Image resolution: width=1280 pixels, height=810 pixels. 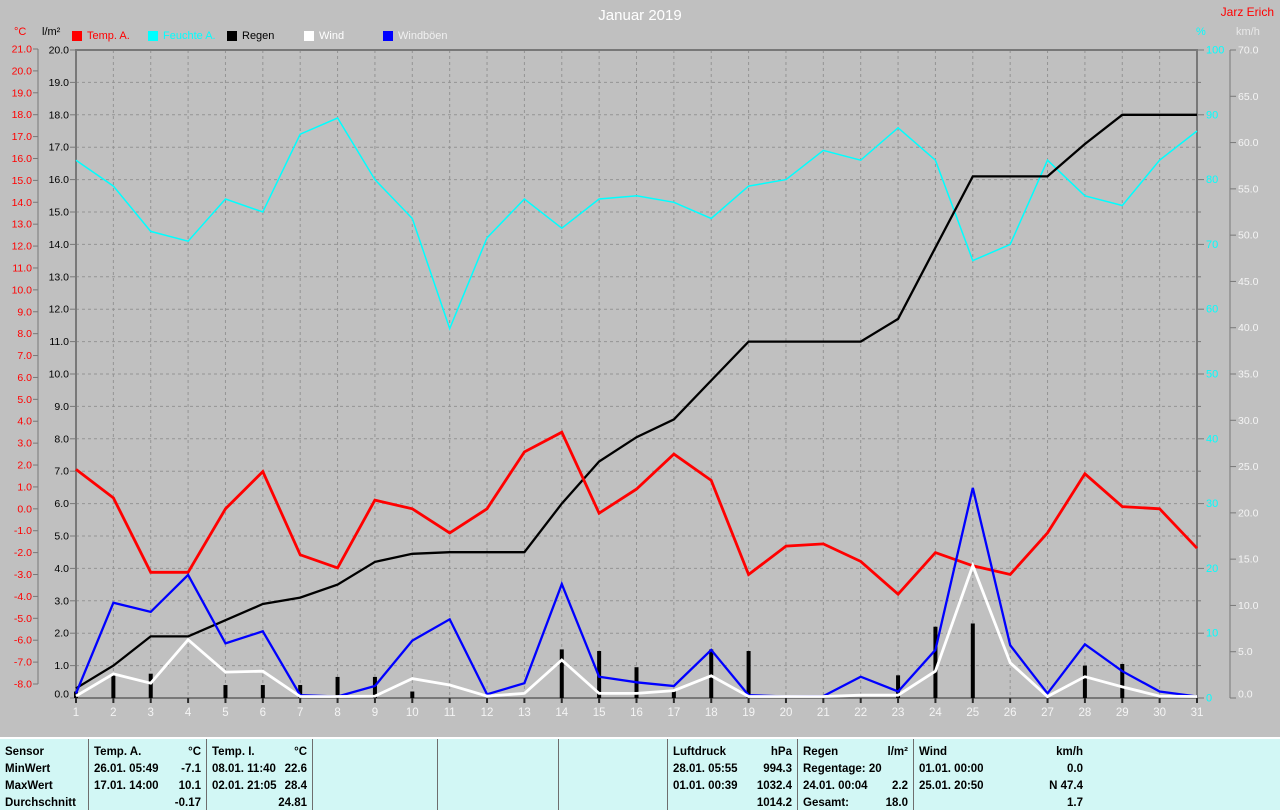 What do you see at coordinates (732, 768) in the screenshot?
I see `summary-row: 28.01. 05:55 994.3` at bounding box center [732, 768].